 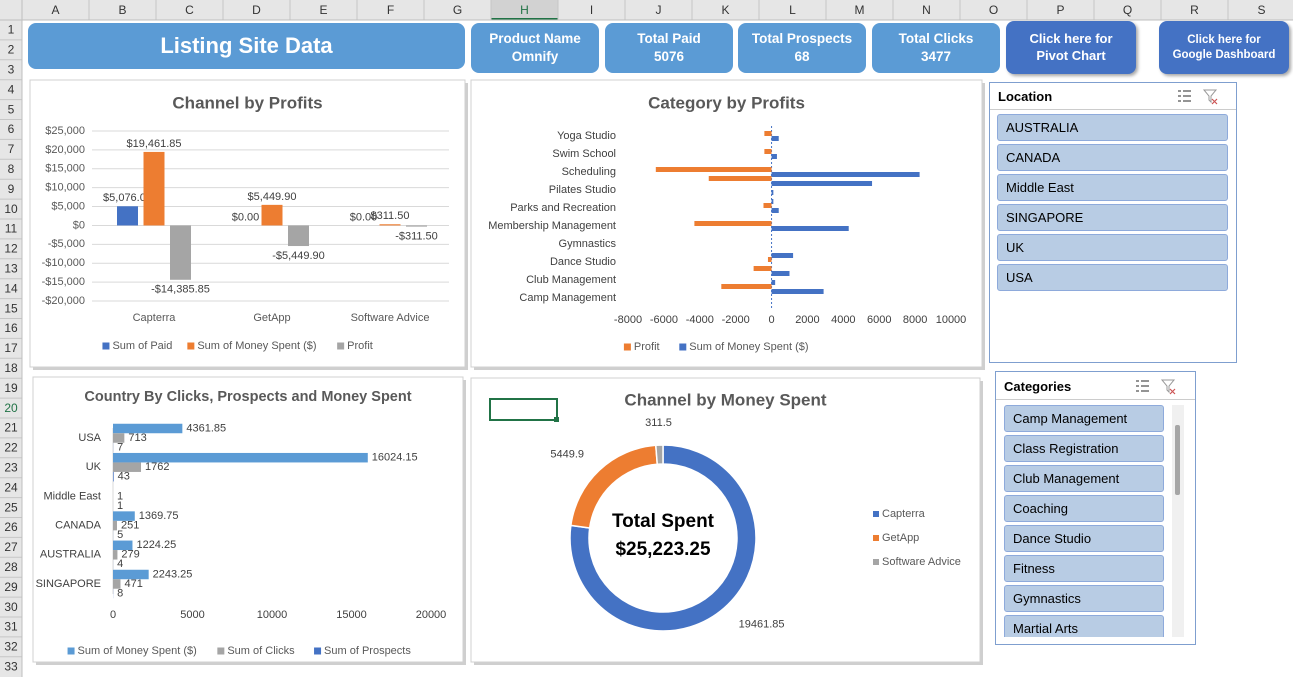 I want to click on column-header: A, so click(x=55, y=10).